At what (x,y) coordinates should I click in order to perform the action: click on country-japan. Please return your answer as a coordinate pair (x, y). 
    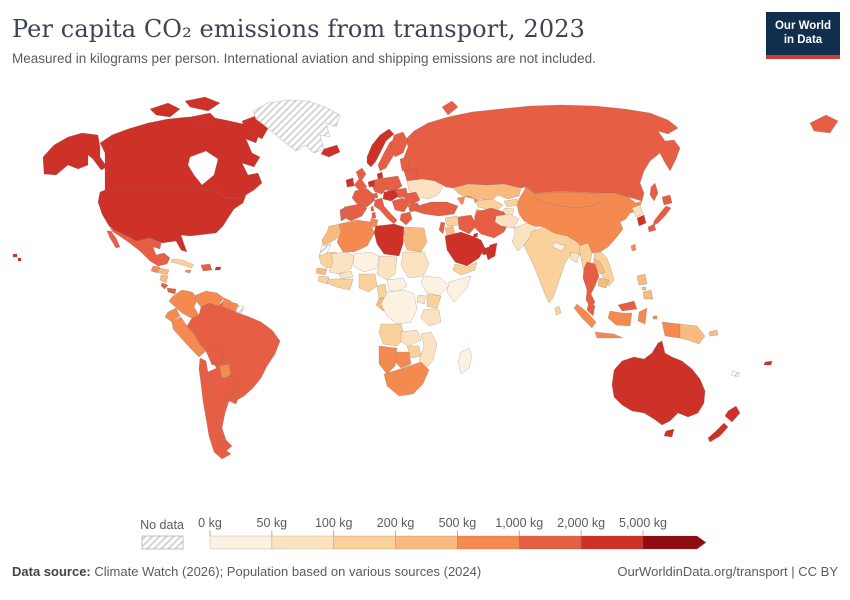
    Looking at the image, I should click on (660, 213).